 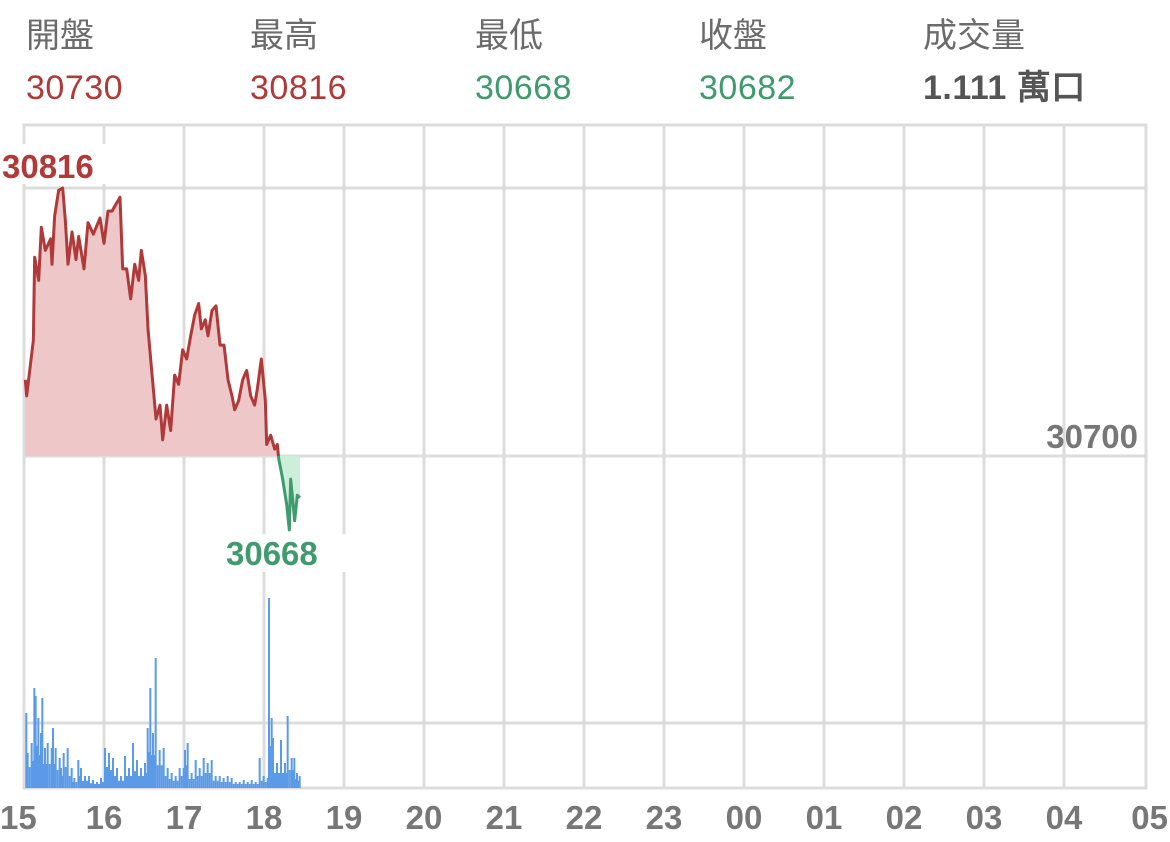 I want to click on price-area, so click(x=162, y=359).